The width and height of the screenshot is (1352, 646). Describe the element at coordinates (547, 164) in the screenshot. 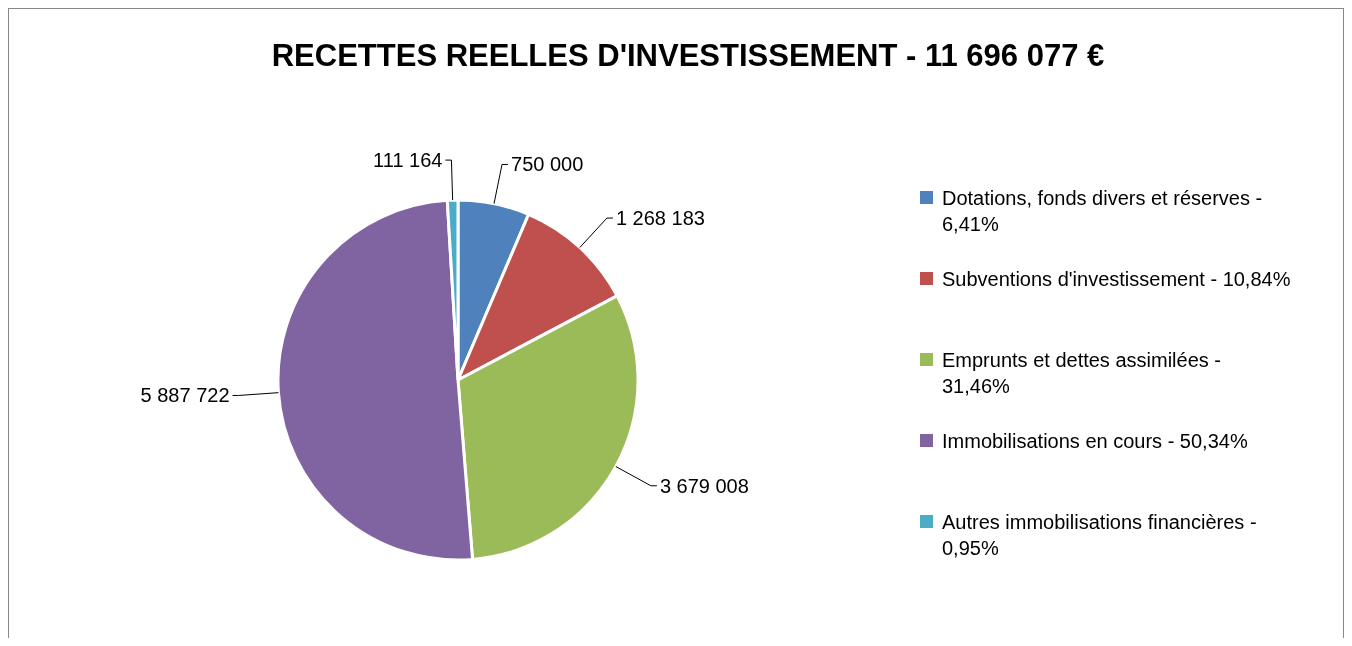

I see `data-label: 750 000` at that location.